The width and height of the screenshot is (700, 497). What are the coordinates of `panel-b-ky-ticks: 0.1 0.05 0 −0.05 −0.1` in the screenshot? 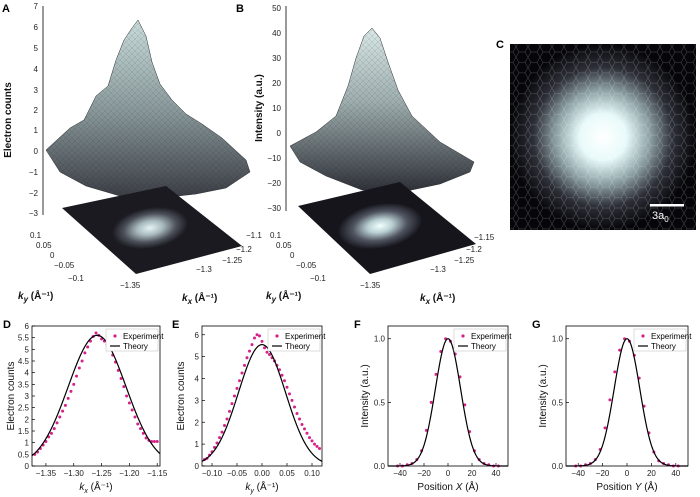 It's located at (298, 257).